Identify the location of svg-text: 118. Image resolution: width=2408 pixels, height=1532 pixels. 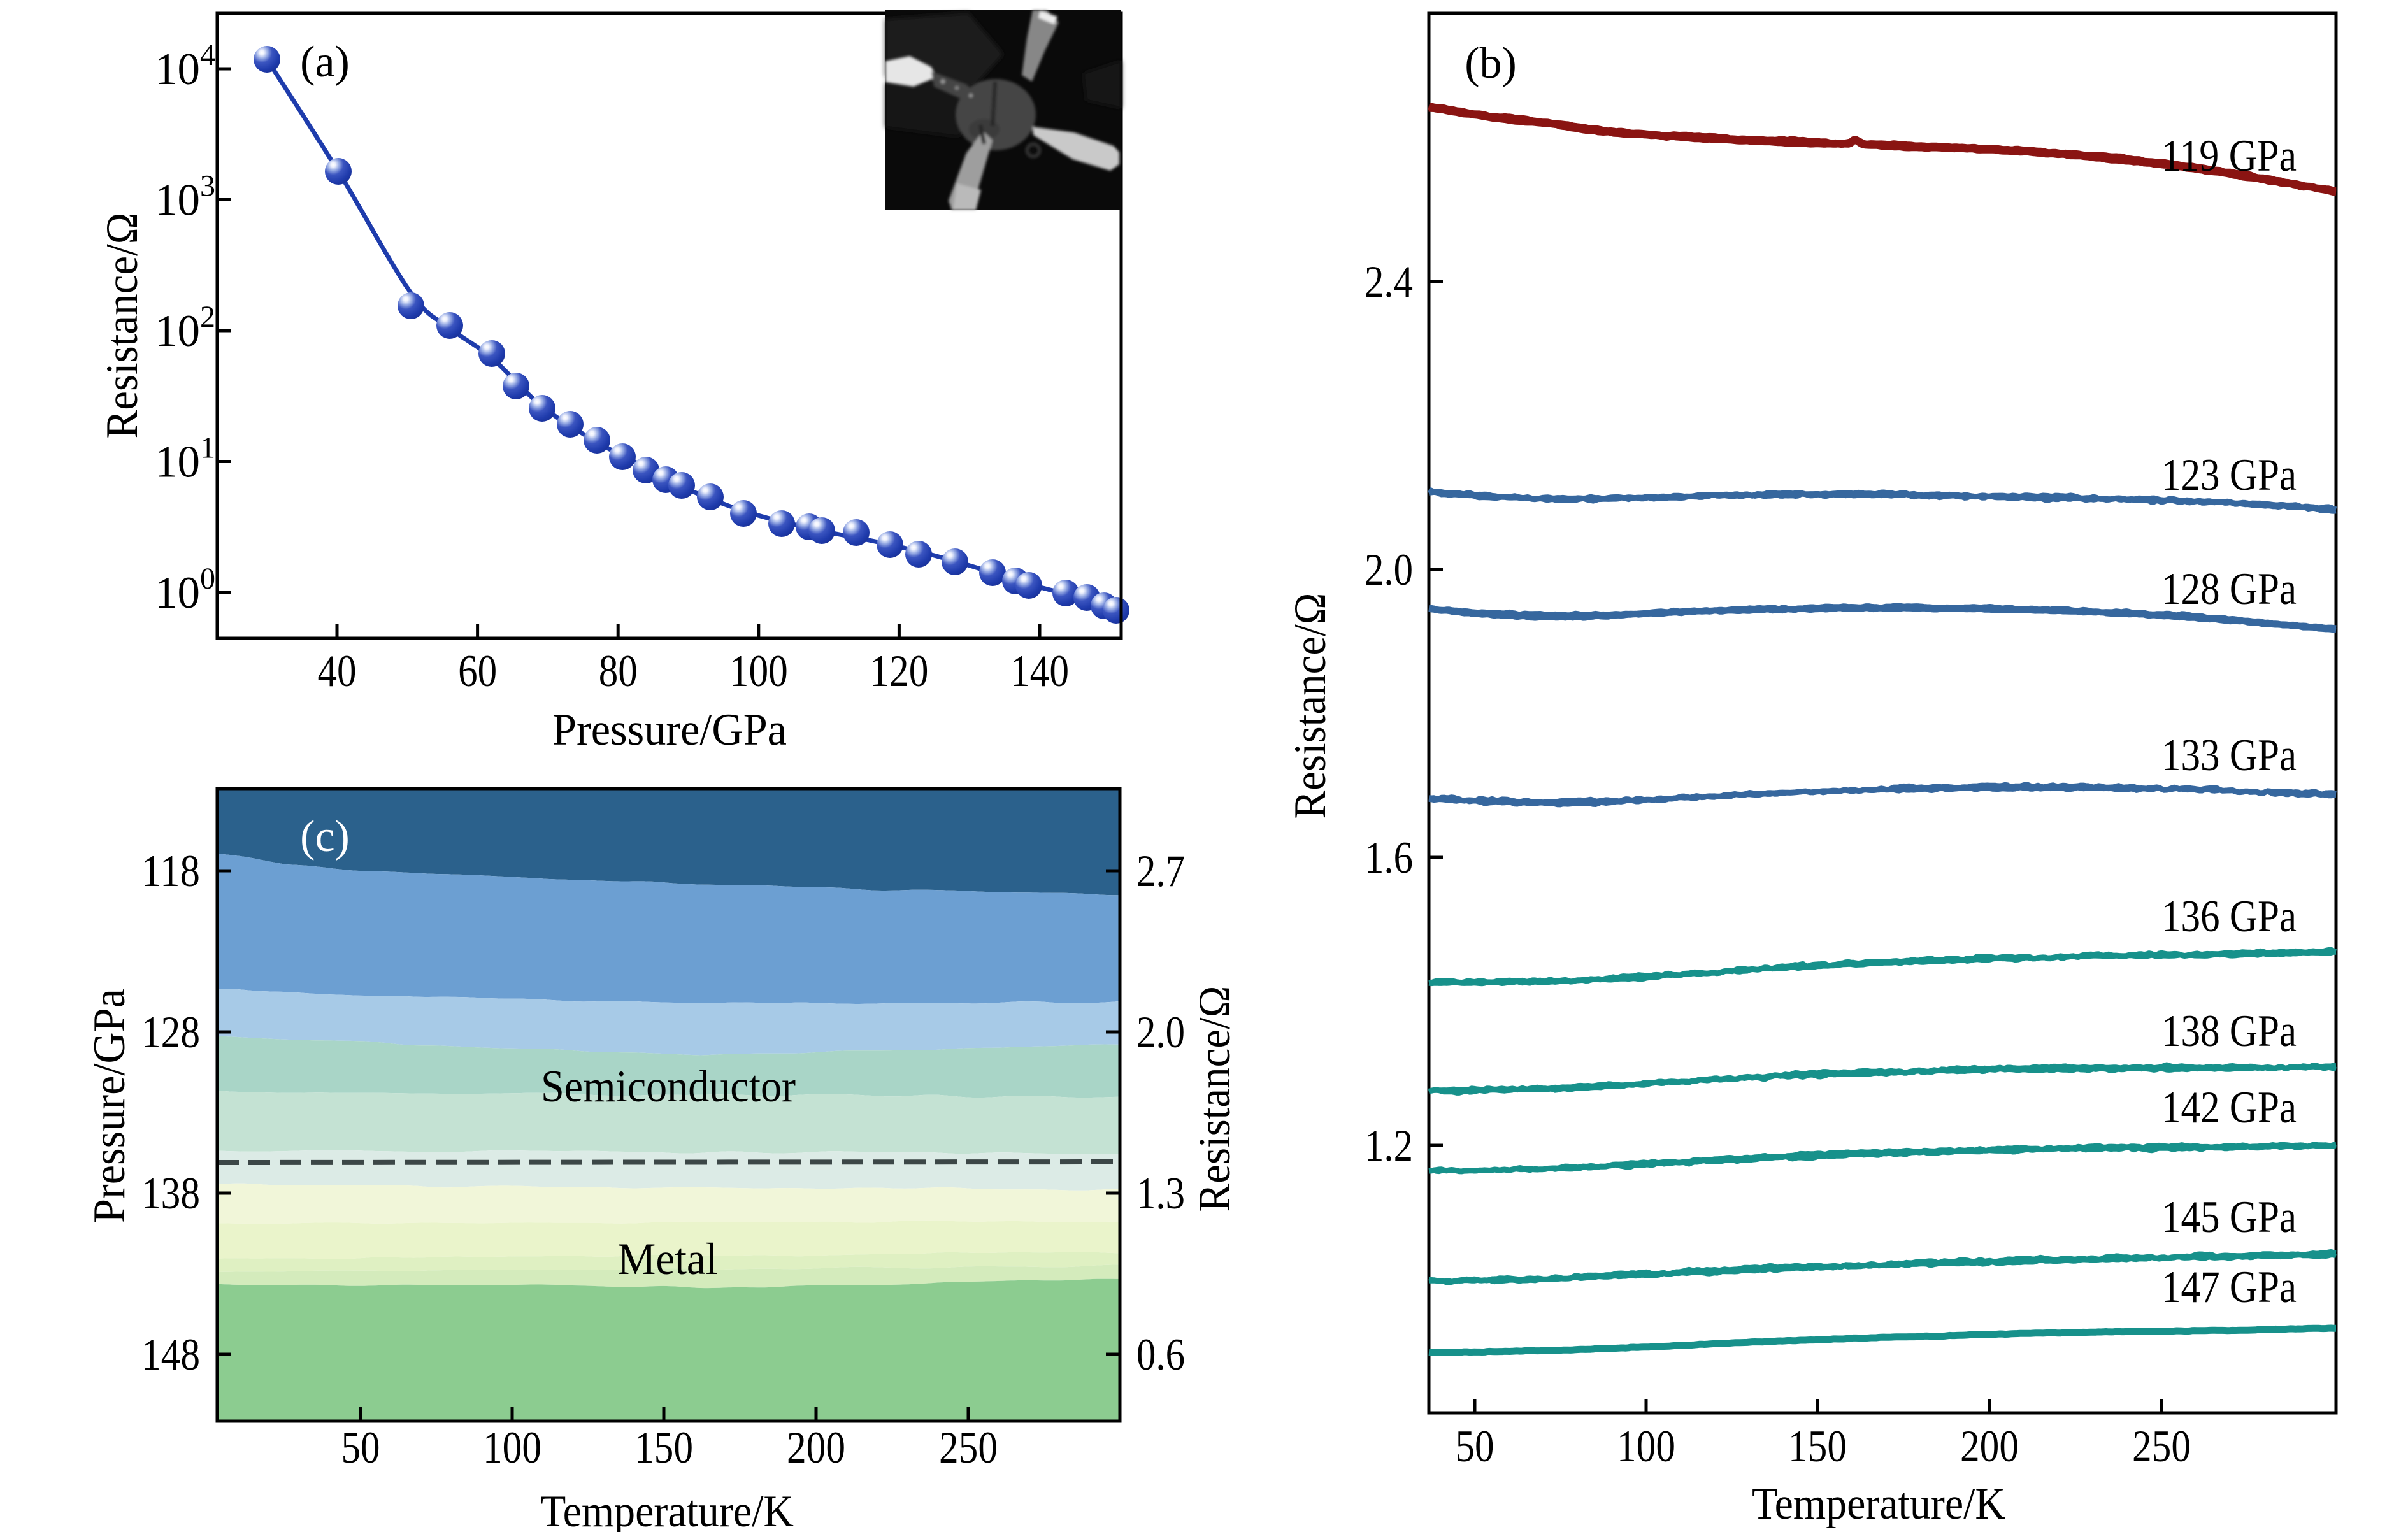
(170, 872).